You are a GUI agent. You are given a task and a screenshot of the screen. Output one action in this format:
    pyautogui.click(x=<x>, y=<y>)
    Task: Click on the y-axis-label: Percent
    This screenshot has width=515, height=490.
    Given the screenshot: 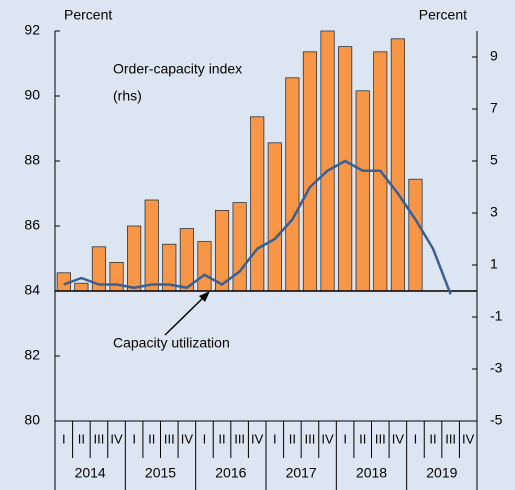 What is the action you would take?
    pyautogui.click(x=88, y=15)
    